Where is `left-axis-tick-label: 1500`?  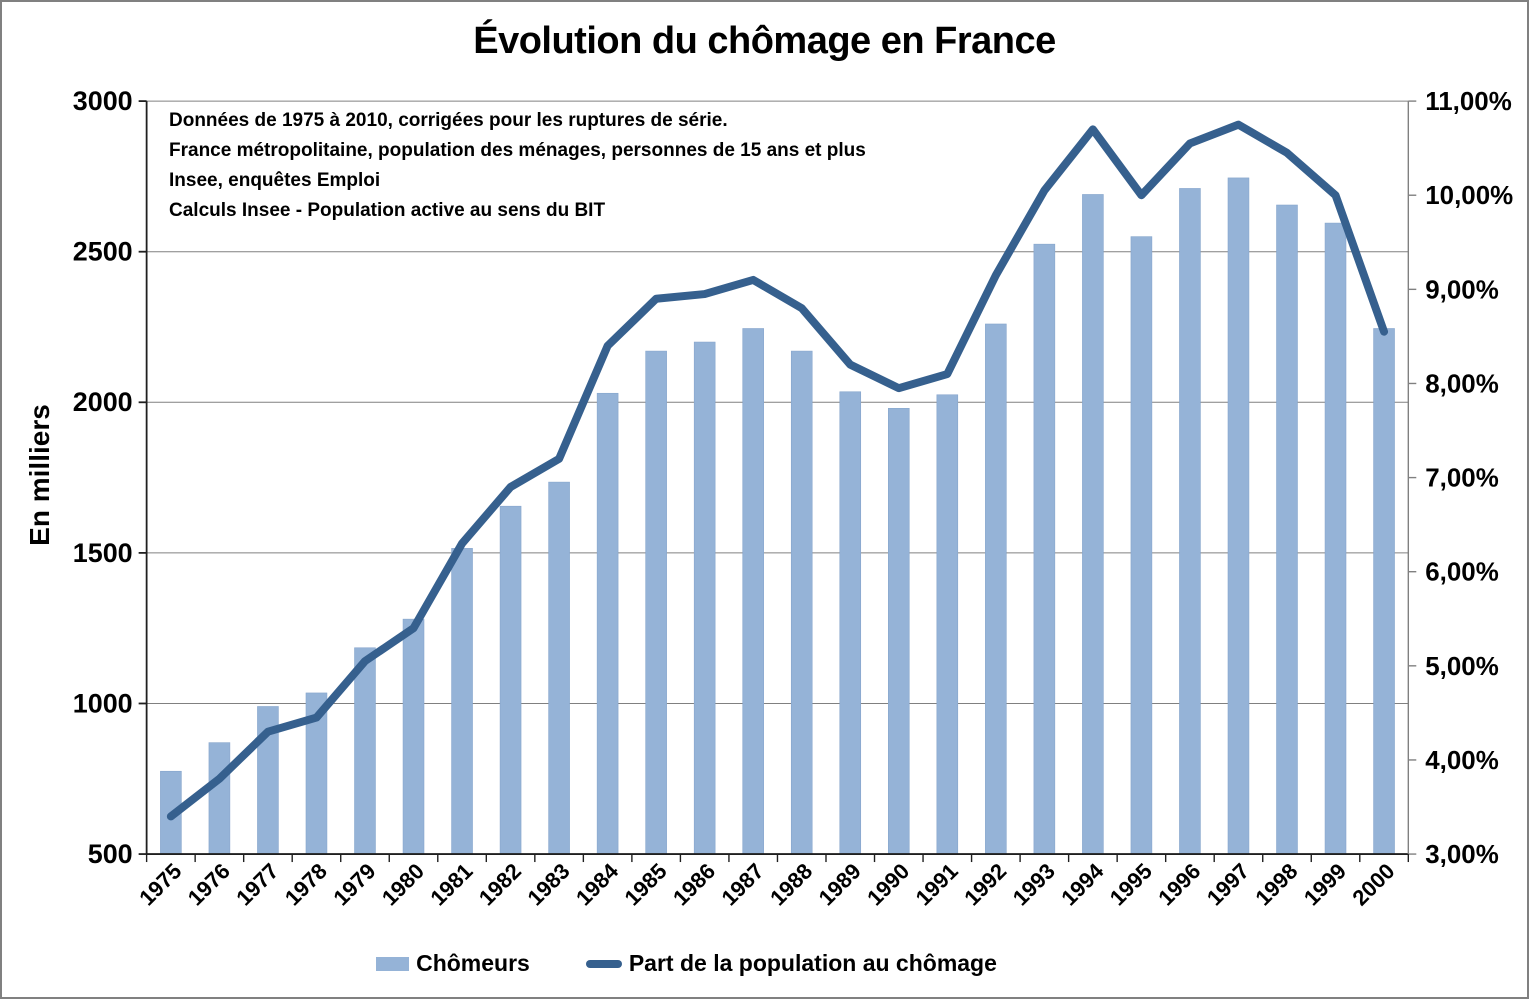 left-axis-tick-label: 1500 is located at coordinates (103, 553).